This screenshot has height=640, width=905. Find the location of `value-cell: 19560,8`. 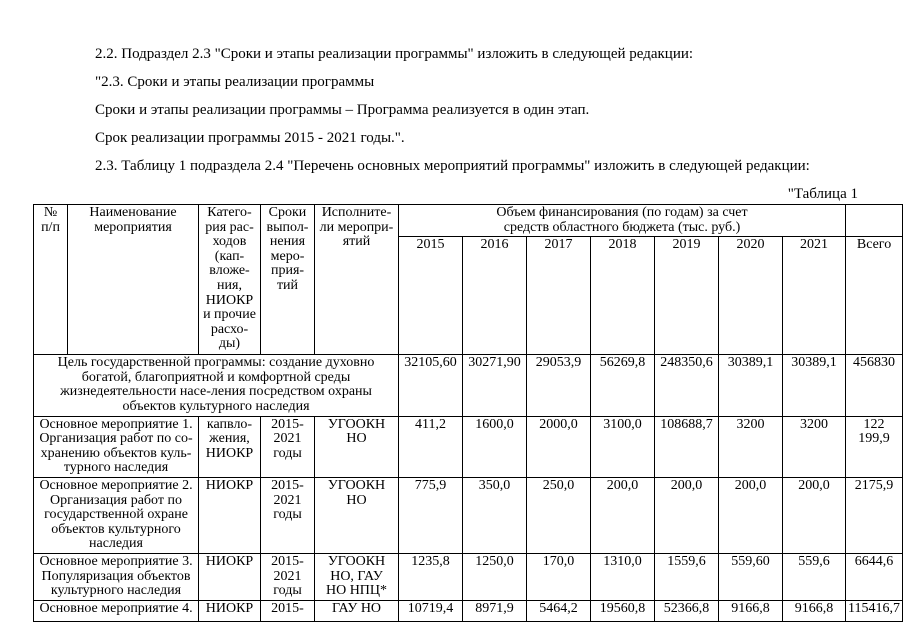

value-cell: 19560,8 is located at coordinates (622, 610).